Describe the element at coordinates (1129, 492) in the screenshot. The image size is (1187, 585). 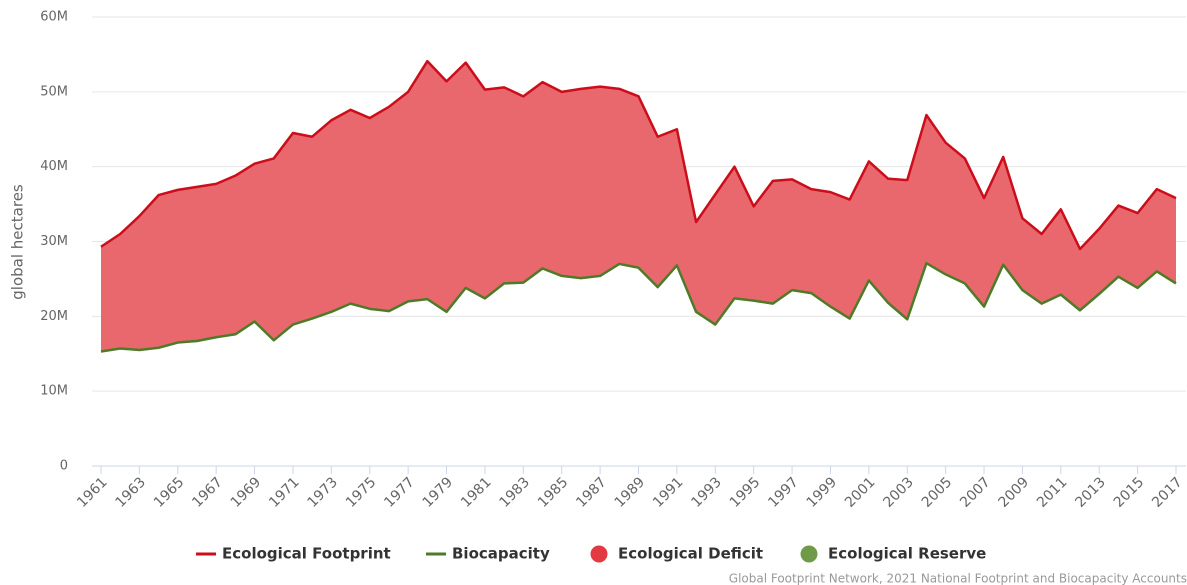
I see `x-tick-label: 2015` at that location.